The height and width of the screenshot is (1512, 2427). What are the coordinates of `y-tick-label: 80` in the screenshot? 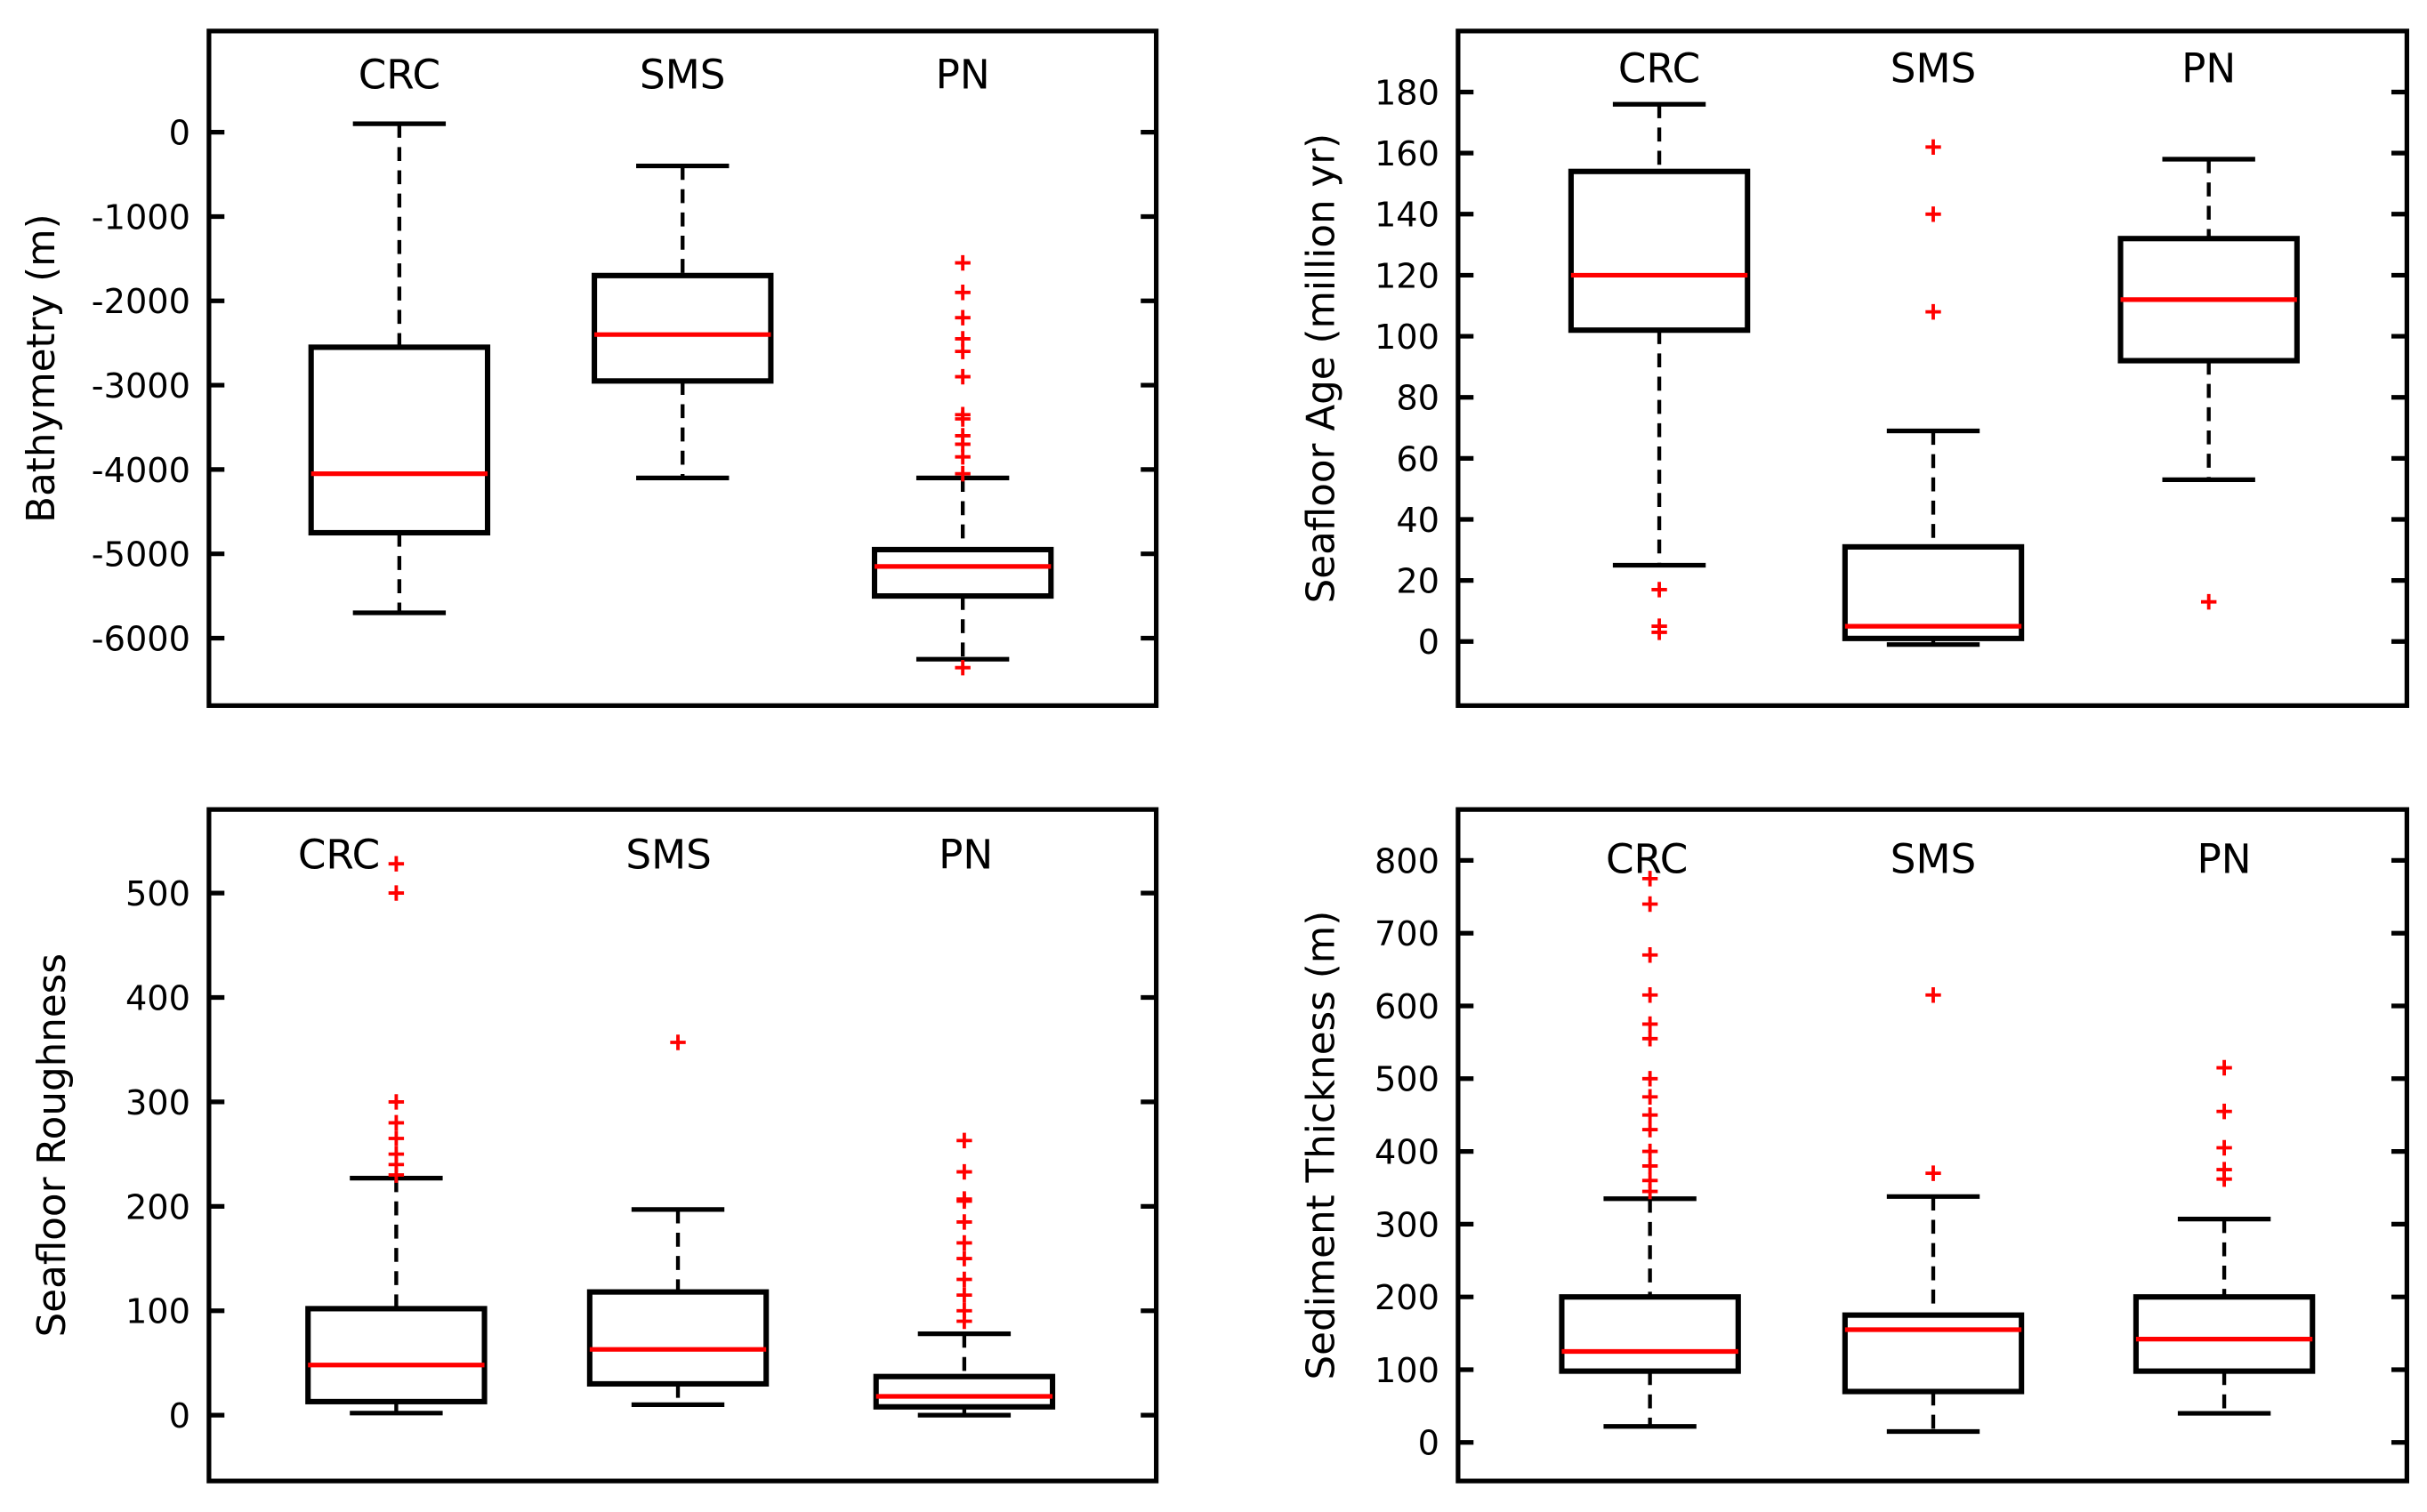 It's located at (1417, 399).